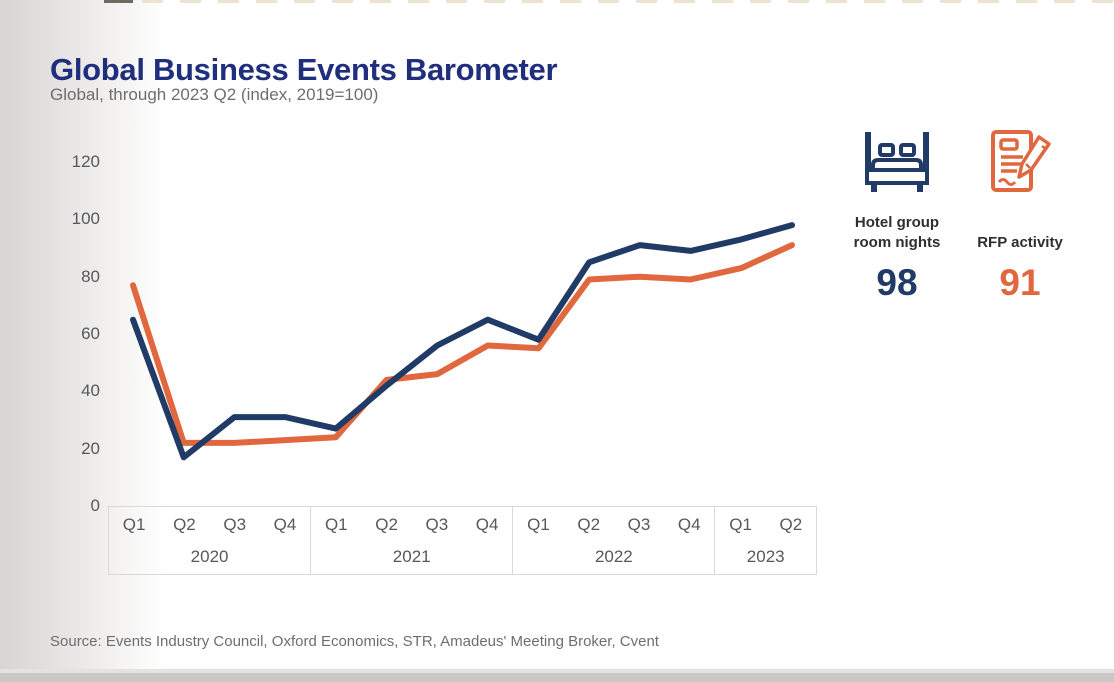 The image size is (1114, 682). I want to click on x-tick-year: 2021, so click(411, 556).